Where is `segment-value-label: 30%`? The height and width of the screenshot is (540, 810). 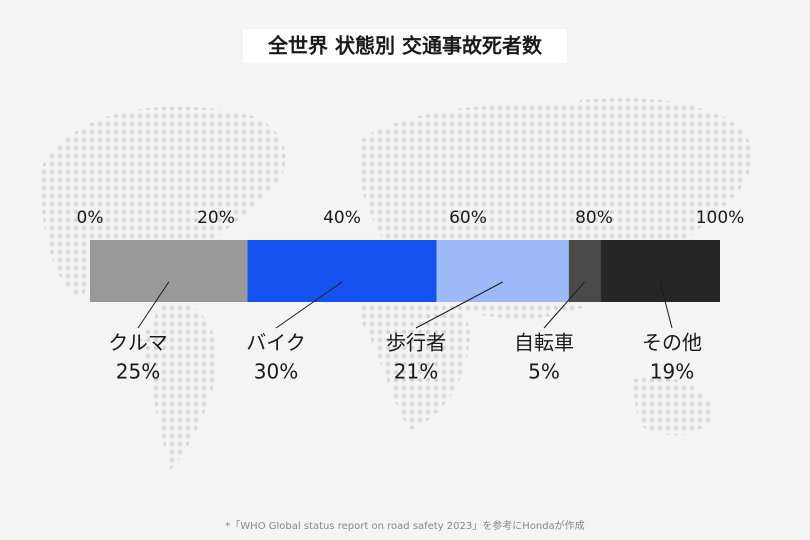
segment-value-label: 30% is located at coordinates (276, 372).